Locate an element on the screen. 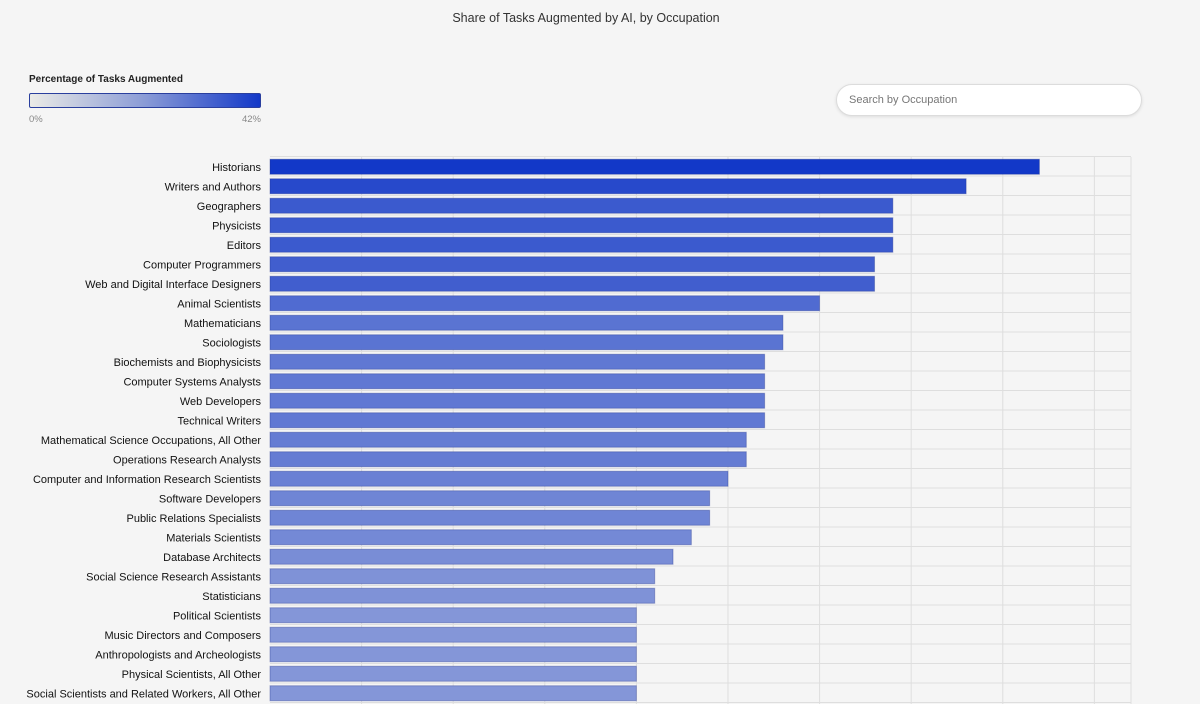  bar-row: Writers and Authors is located at coordinates (566, 186).